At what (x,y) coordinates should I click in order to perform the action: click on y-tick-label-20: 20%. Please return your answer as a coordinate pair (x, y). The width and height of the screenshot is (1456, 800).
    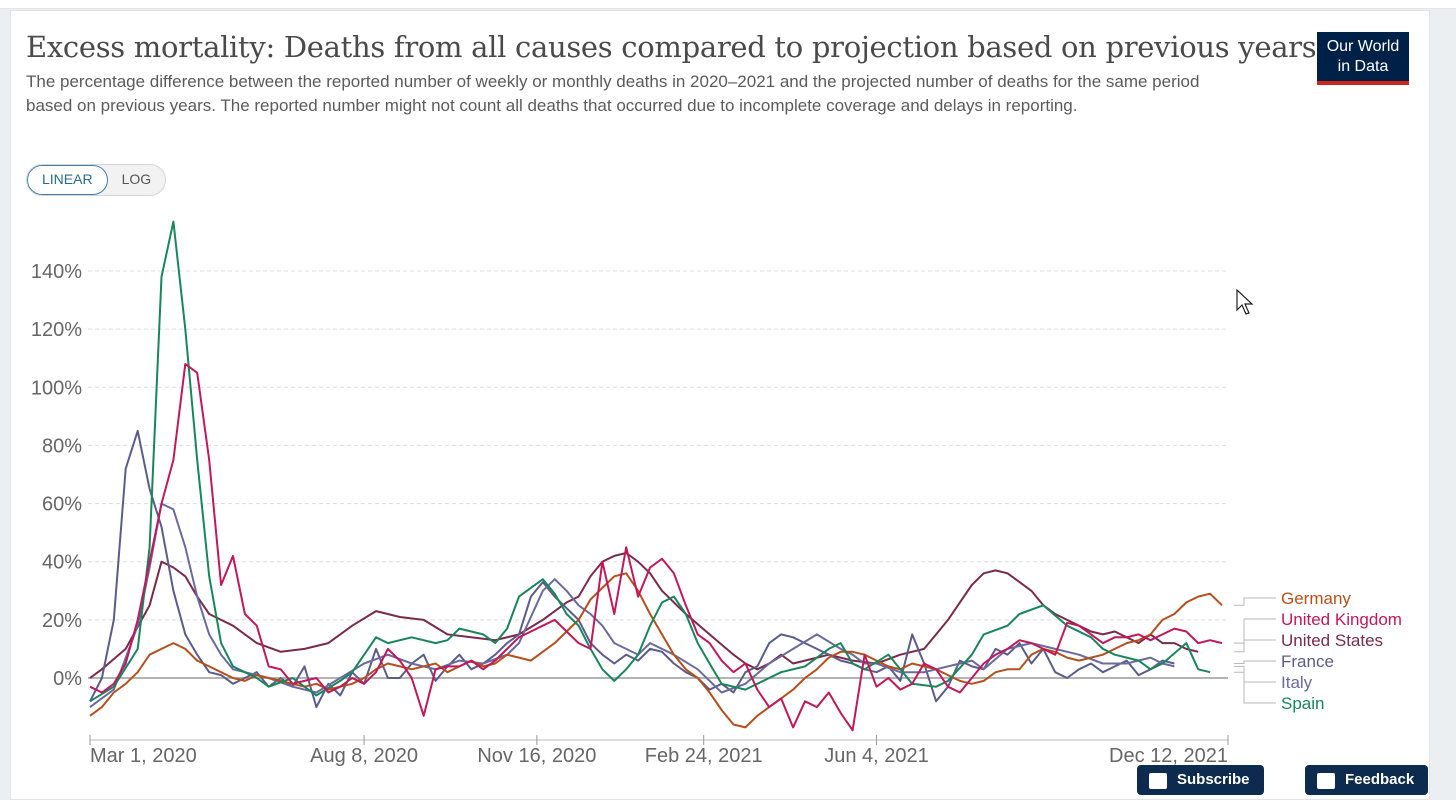
    Looking at the image, I should click on (62, 621).